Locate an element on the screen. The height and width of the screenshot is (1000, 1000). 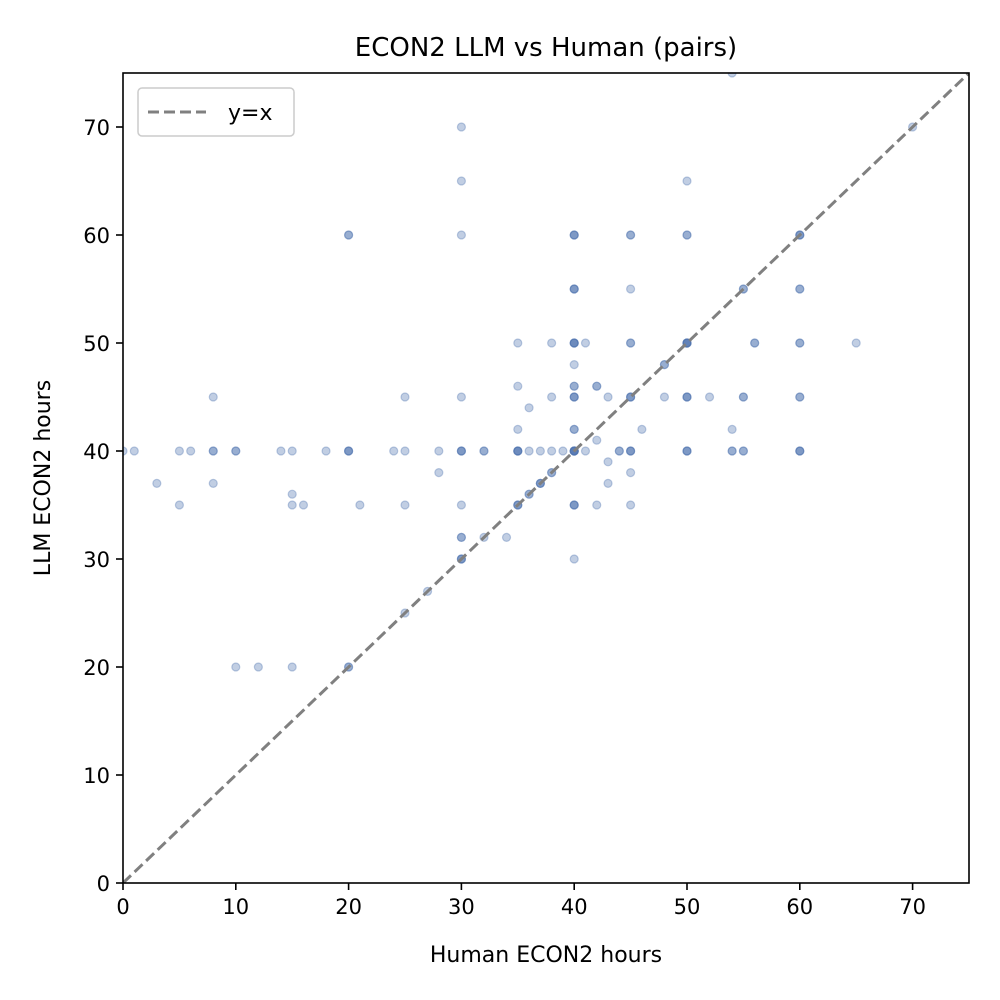
legend-box is located at coordinates (216, 112).